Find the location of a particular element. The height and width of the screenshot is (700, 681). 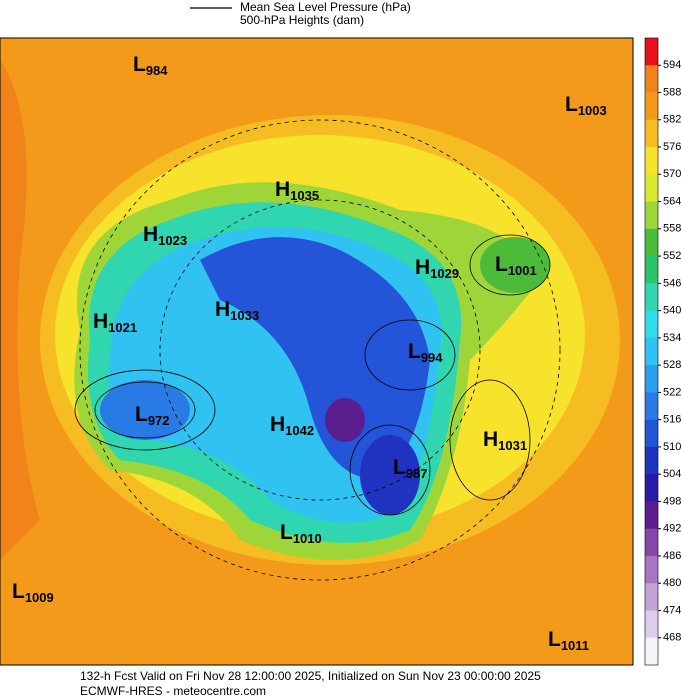

colorbar-label: 474 is located at coordinates (672, 610).